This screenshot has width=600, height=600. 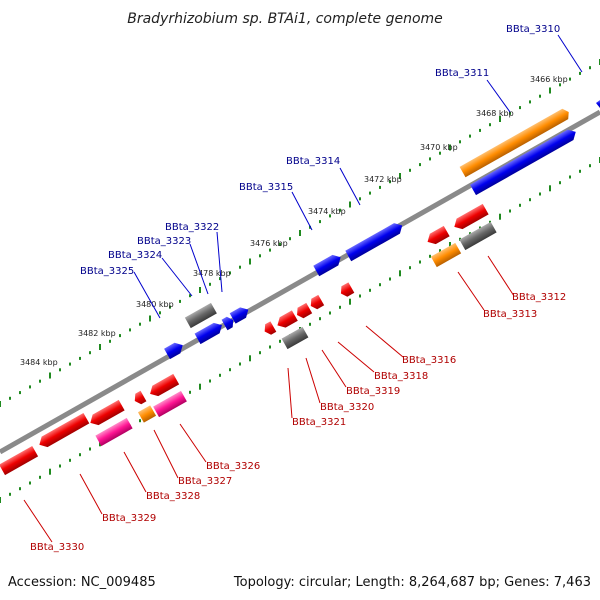 What do you see at coordinates (164, 241) in the screenshot?
I see `gene-label: BBta_3323` at bounding box center [164, 241].